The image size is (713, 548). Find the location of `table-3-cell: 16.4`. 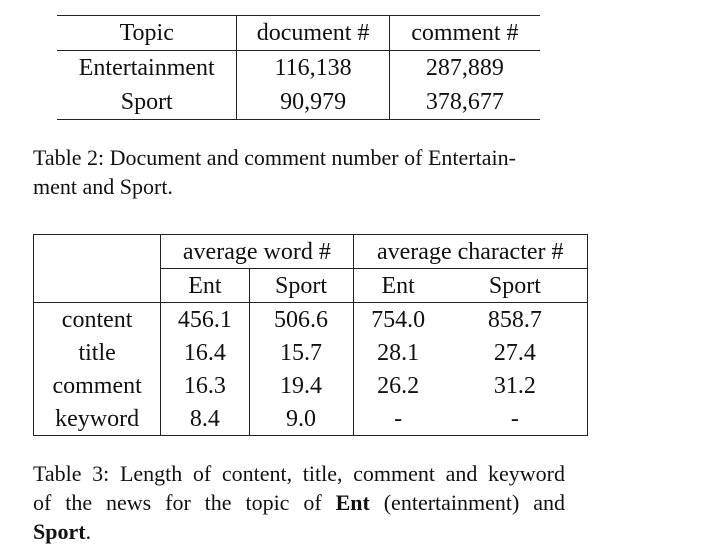

table-3-cell: 16.4 is located at coordinates (205, 352).